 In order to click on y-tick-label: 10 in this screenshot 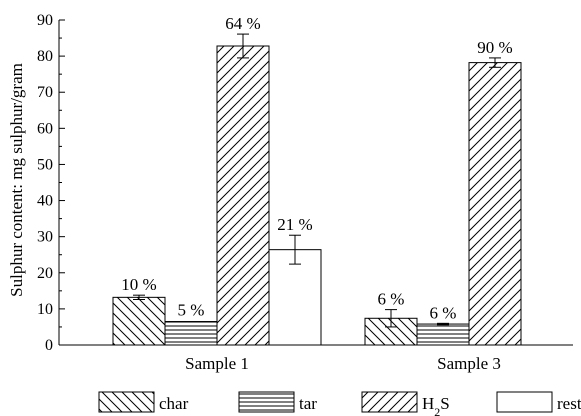, I will do `click(45, 309)`.